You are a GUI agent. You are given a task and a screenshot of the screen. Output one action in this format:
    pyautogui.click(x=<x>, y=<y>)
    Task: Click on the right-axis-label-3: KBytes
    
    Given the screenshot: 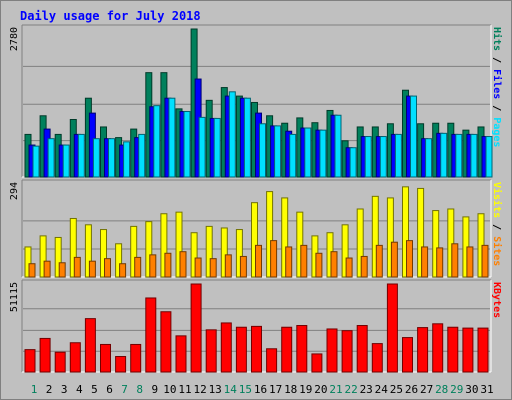 What is the action you would take?
    pyautogui.click(x=496, y=300)
    